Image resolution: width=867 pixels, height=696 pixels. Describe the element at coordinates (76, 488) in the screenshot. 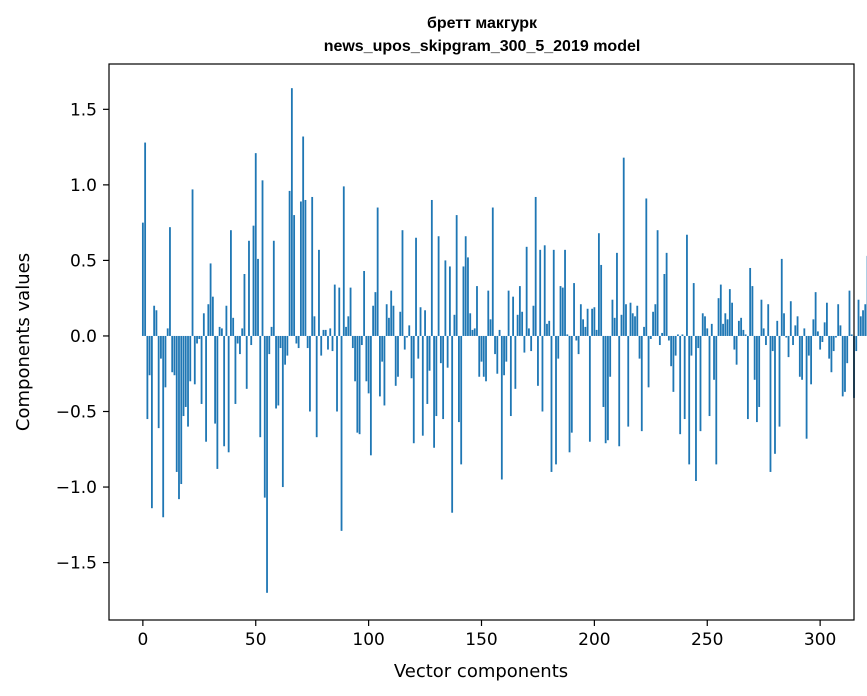

I see `y-tick-label: −1.0` at that location.